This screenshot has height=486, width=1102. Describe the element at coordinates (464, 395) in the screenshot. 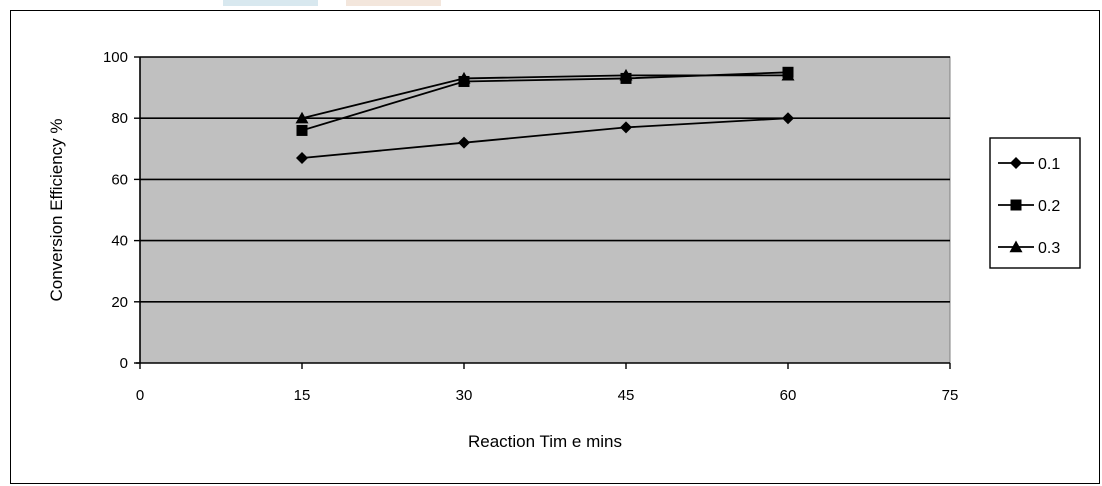

I see `x-tick-label-30: 30` at that location.